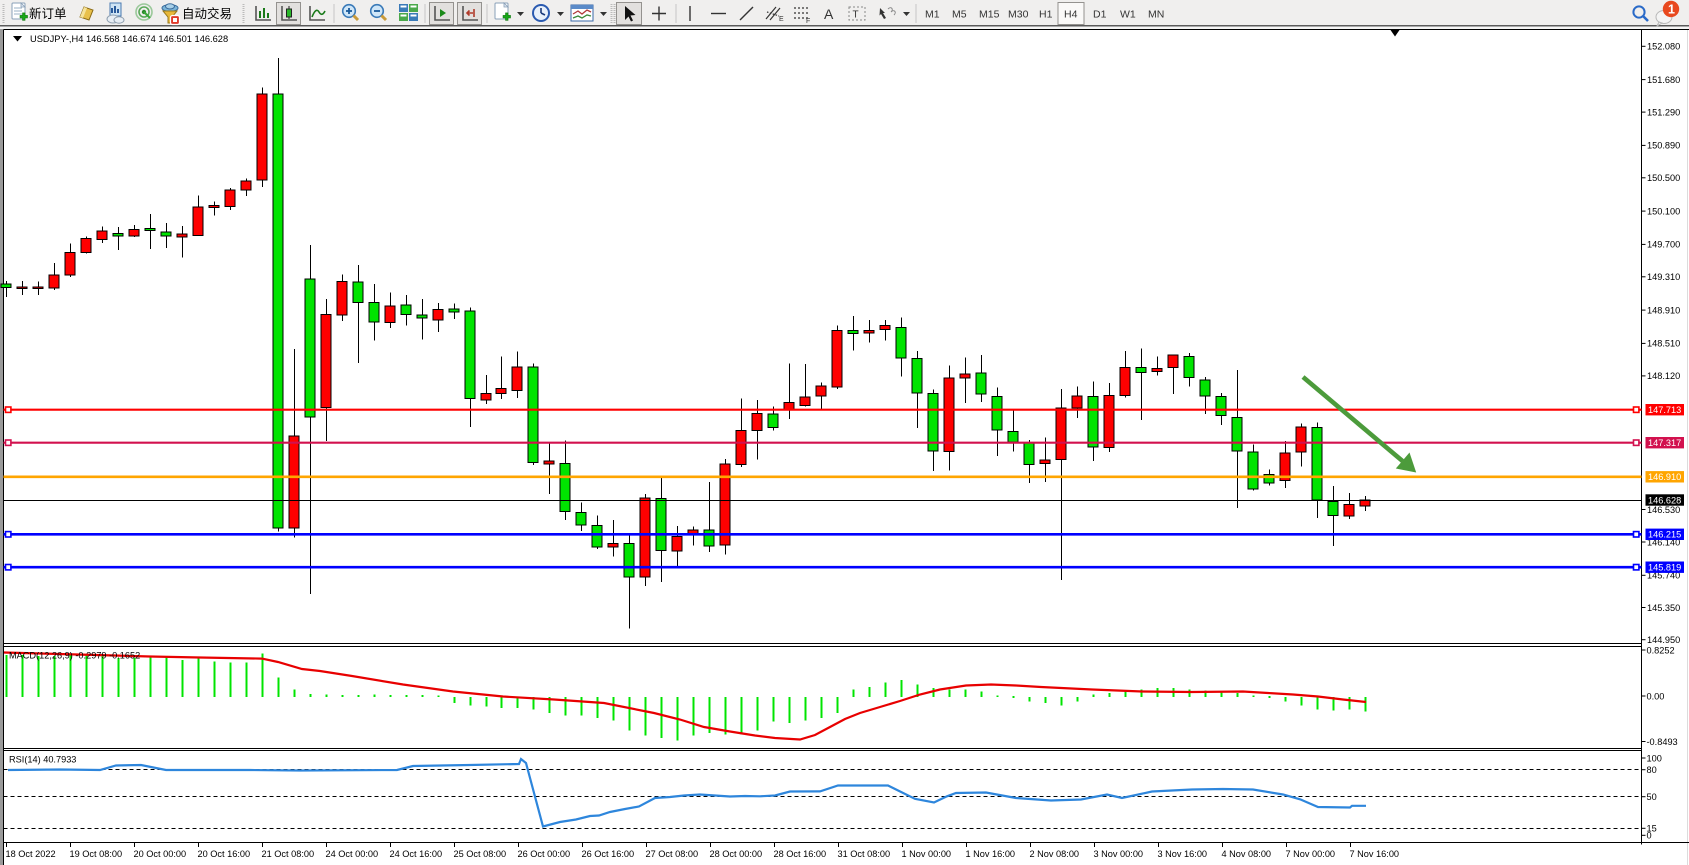  Describe the element at coordinates (959, 15) in the screenshot. I see `svg-text: M5` at that location.